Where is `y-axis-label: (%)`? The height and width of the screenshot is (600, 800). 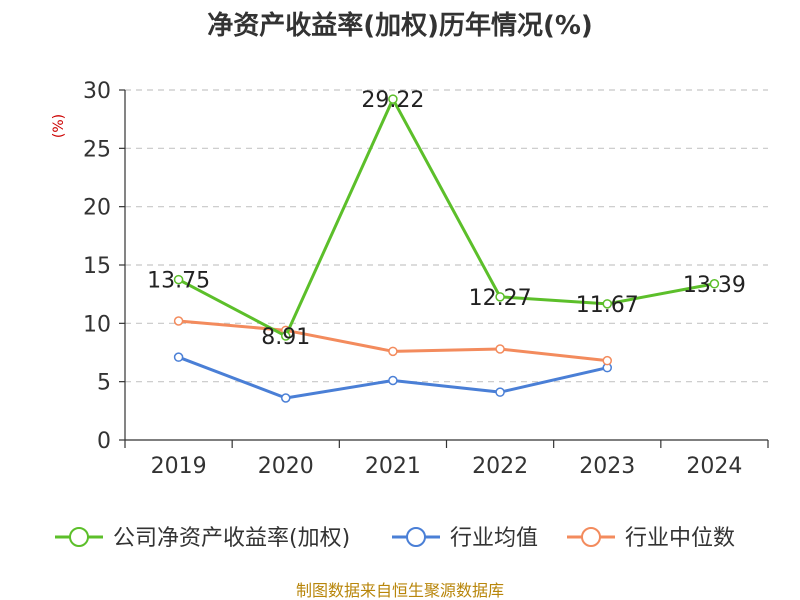
y-axis-label: (%) is located at coordinates (59, 126).